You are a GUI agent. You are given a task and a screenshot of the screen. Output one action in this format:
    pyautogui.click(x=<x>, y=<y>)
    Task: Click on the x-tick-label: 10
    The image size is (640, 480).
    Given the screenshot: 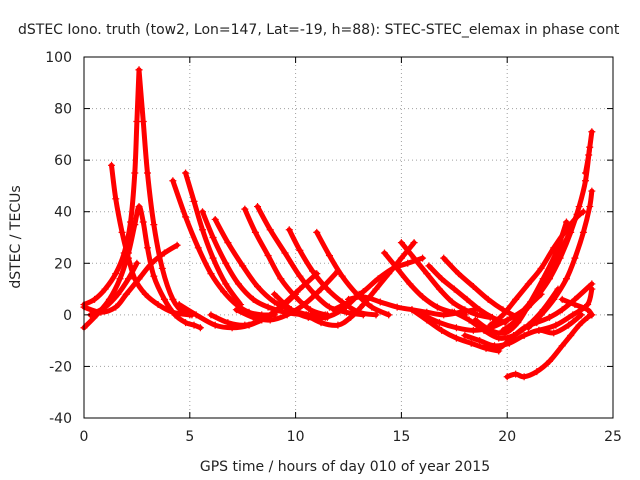 What is the action you would take?
    pyautogui.click(x=296, y=437)
    